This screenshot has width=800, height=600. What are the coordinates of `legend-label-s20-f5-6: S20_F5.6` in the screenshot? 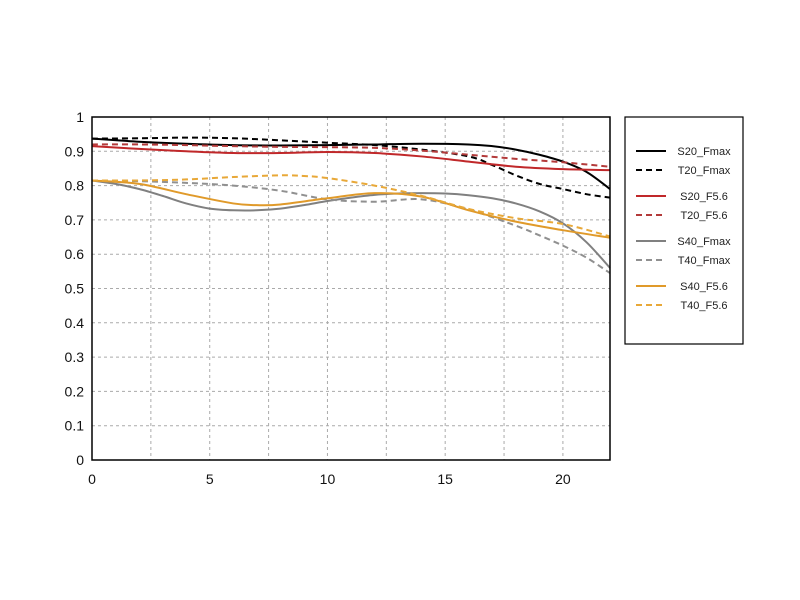 It's located at (704, 197).